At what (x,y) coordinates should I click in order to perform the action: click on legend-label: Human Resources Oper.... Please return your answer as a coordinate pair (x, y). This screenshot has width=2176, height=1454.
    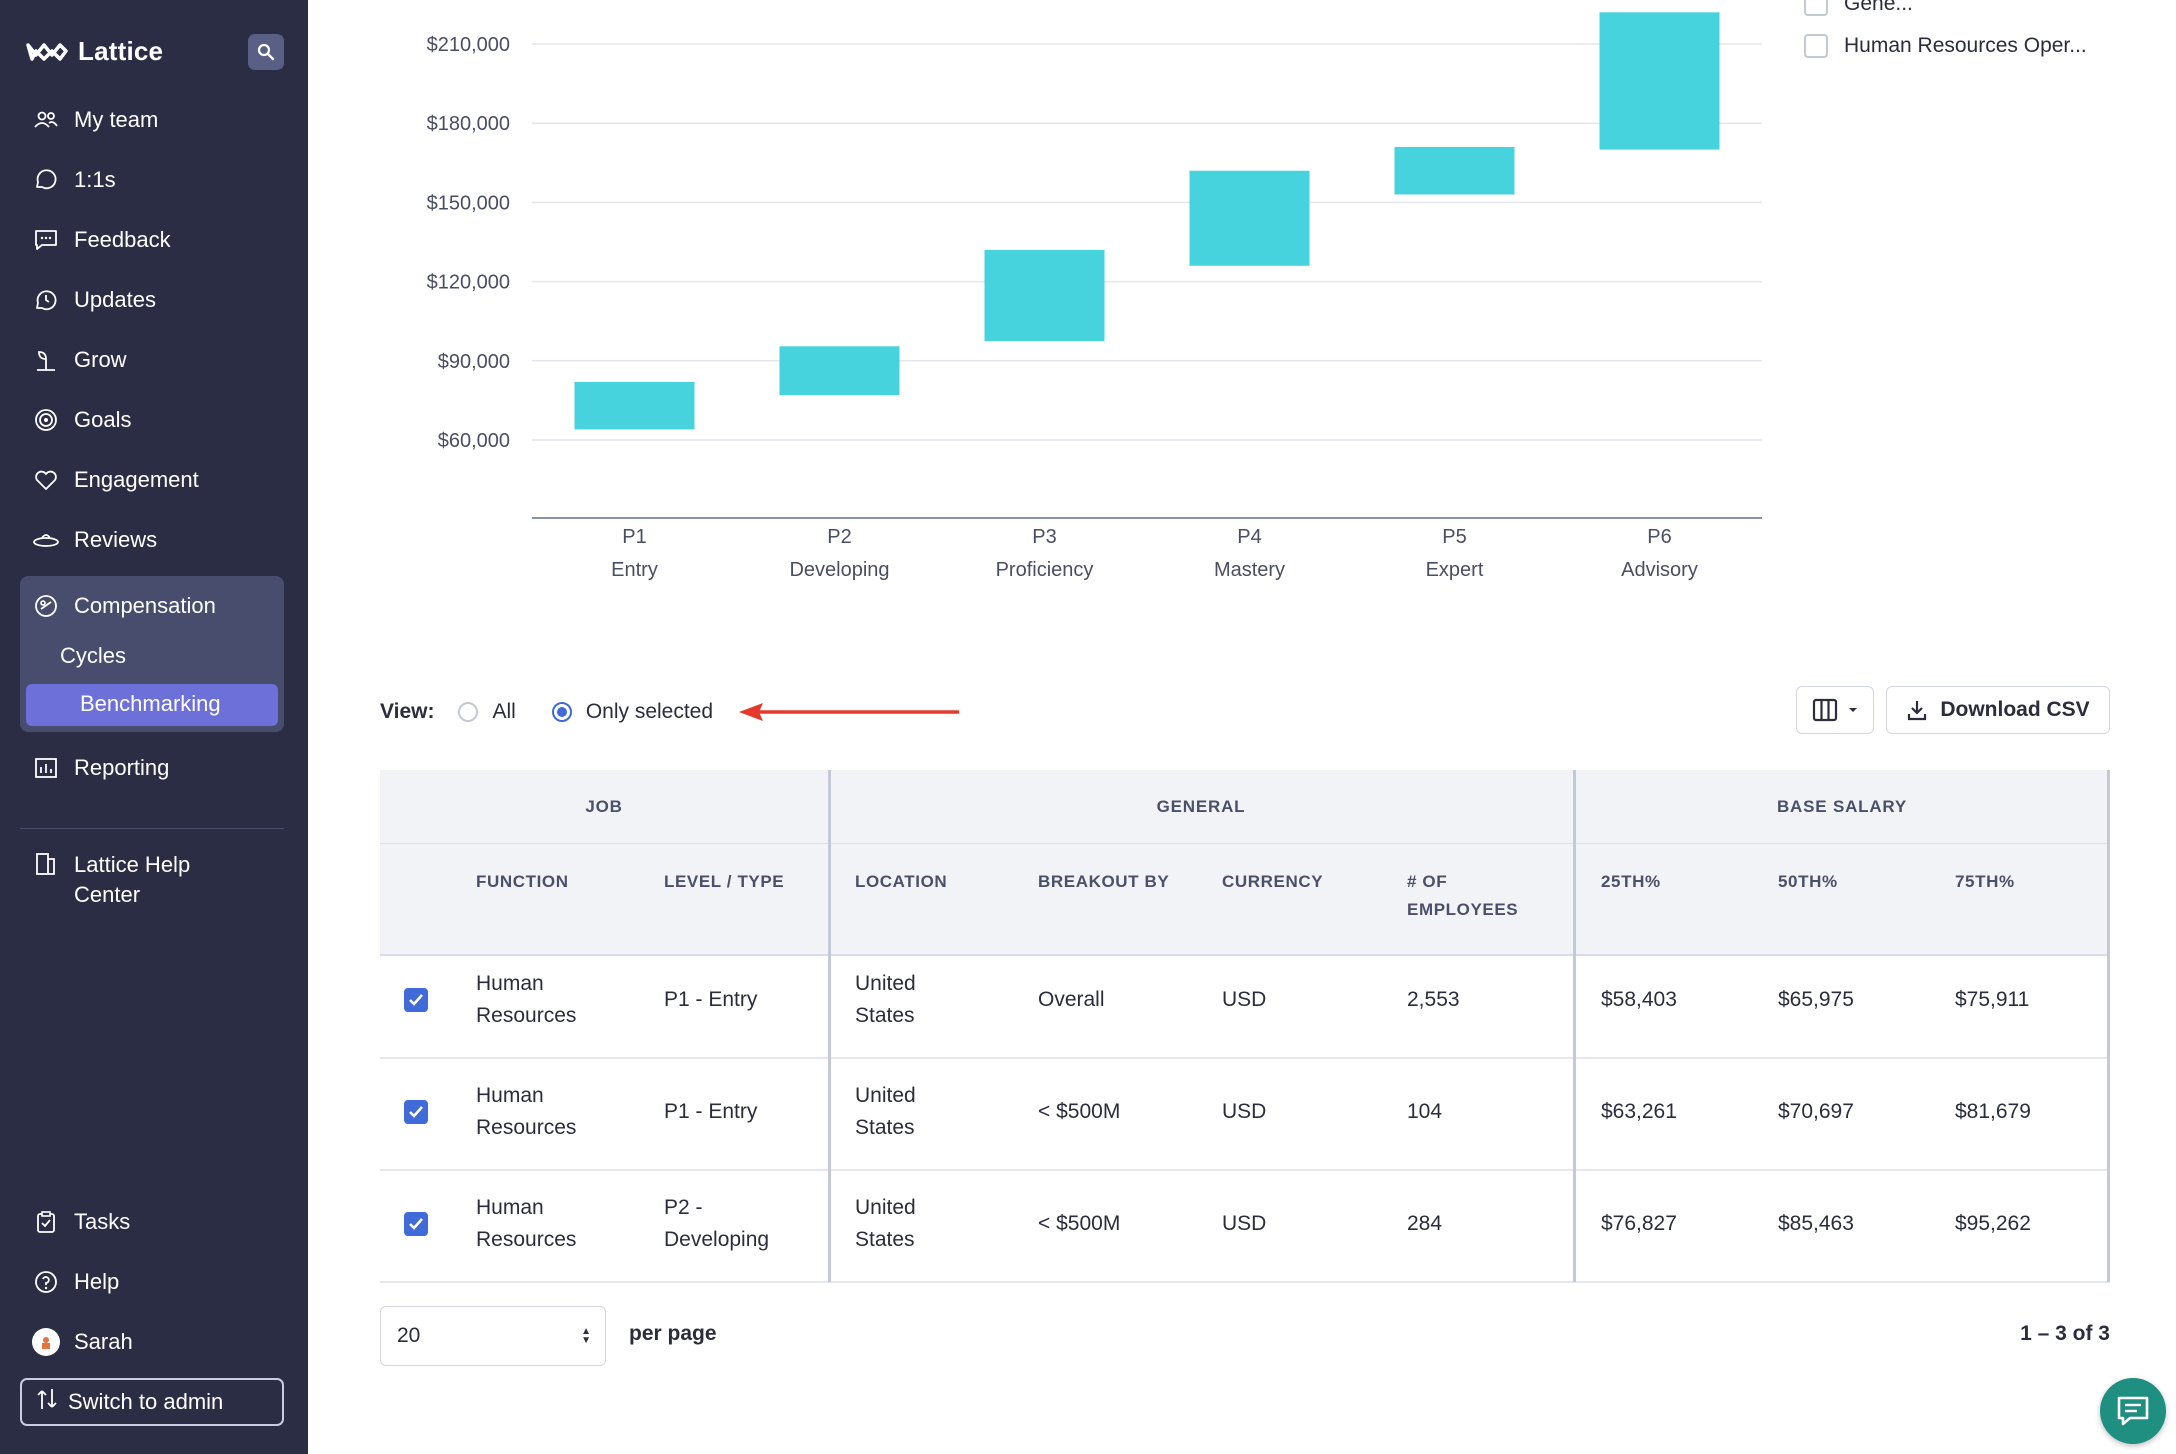
    Looking at the image, I should click on (1965, 45).